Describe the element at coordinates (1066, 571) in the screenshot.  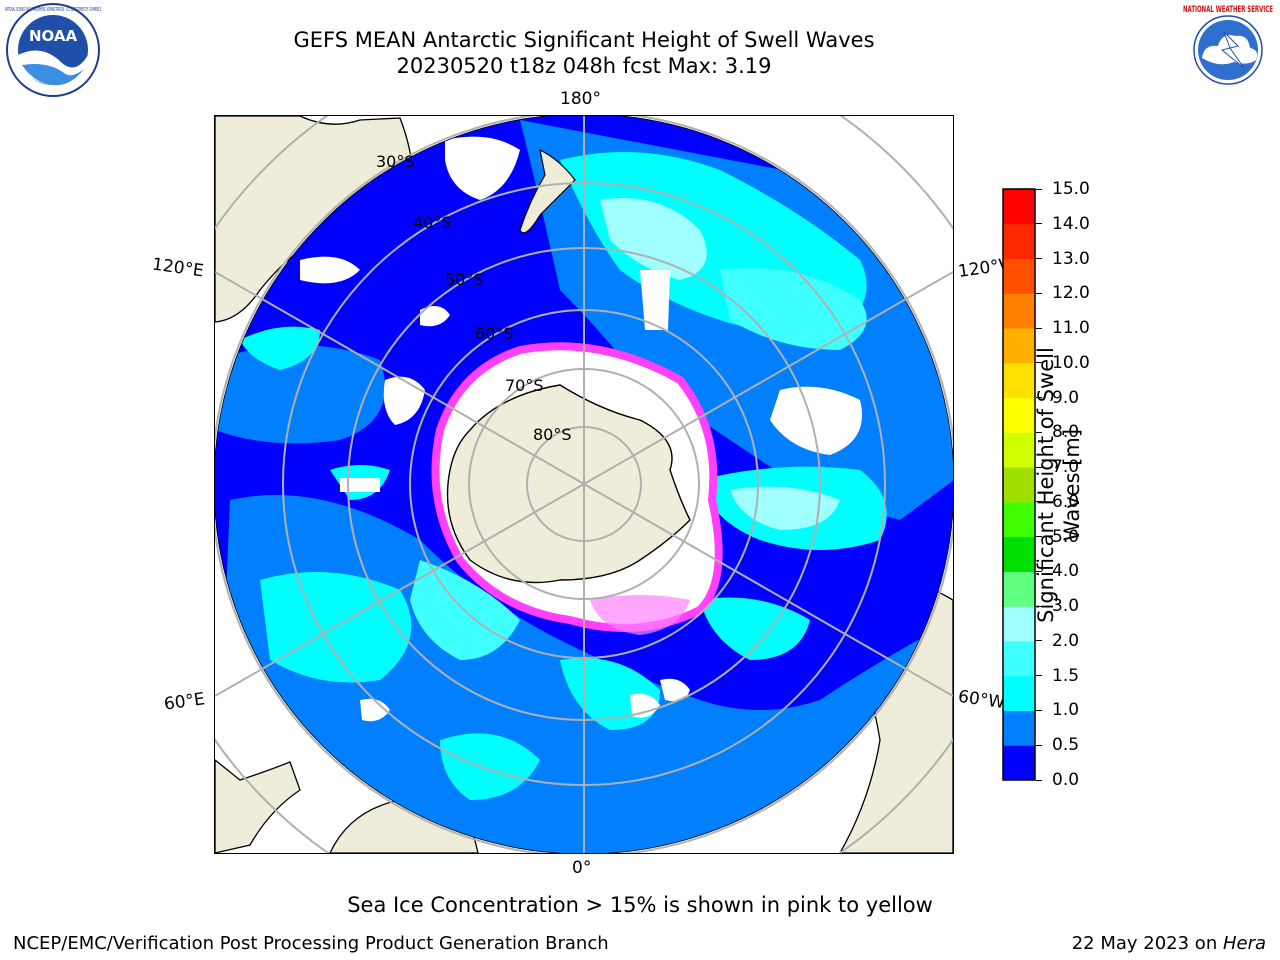
I see `colorbar-tick-label: 4.0` at that location.